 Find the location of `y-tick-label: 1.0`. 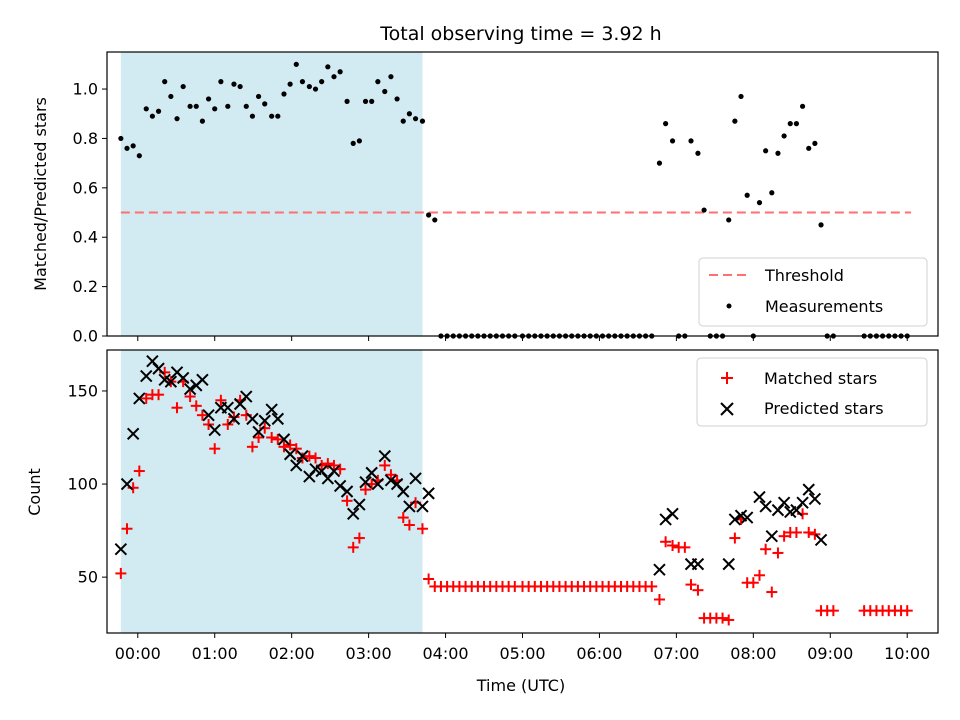

y-tick-label: 1.0 is located at coordinates (85, 89).